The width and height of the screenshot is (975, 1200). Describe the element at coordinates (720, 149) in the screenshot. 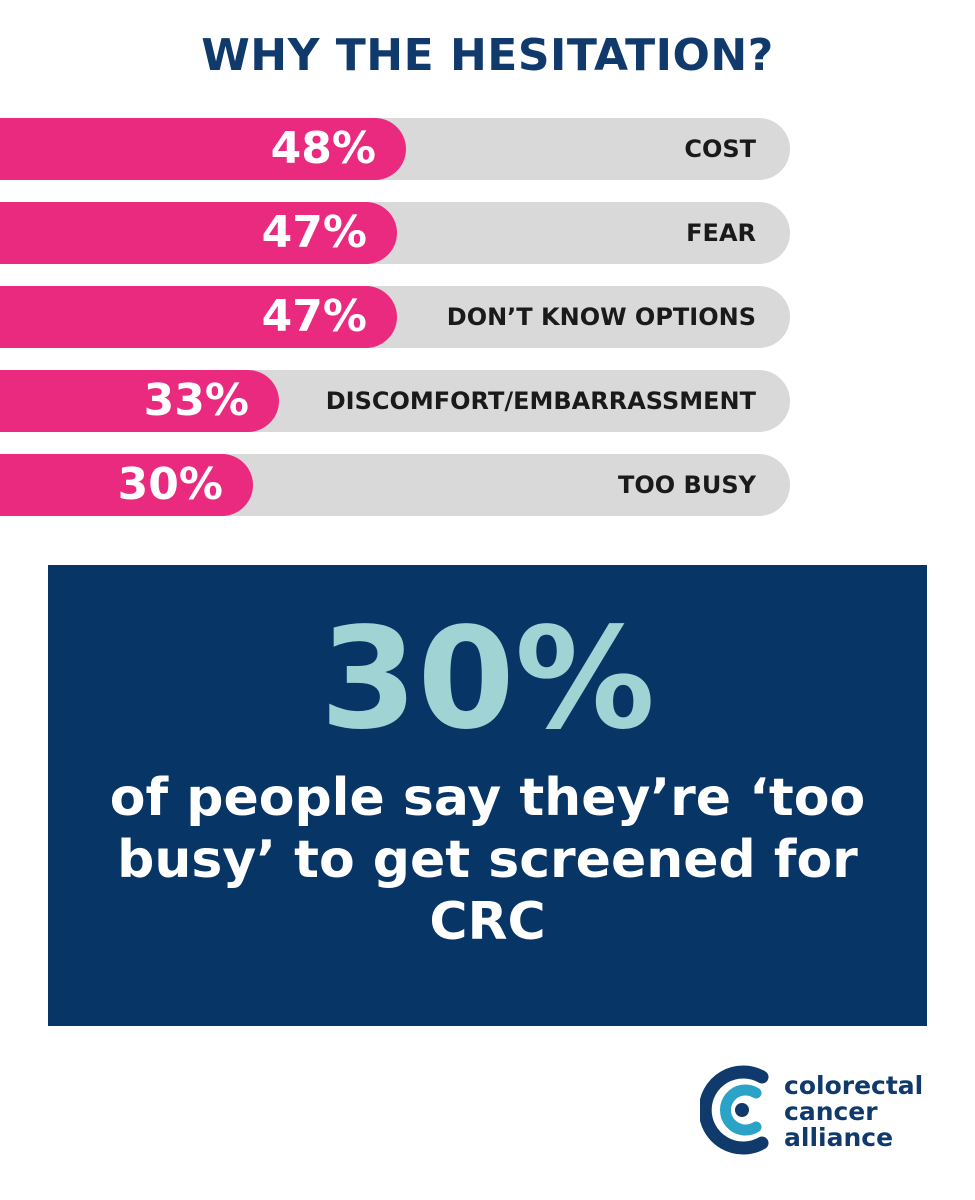

I see `bar-category-label: COST` at that location.